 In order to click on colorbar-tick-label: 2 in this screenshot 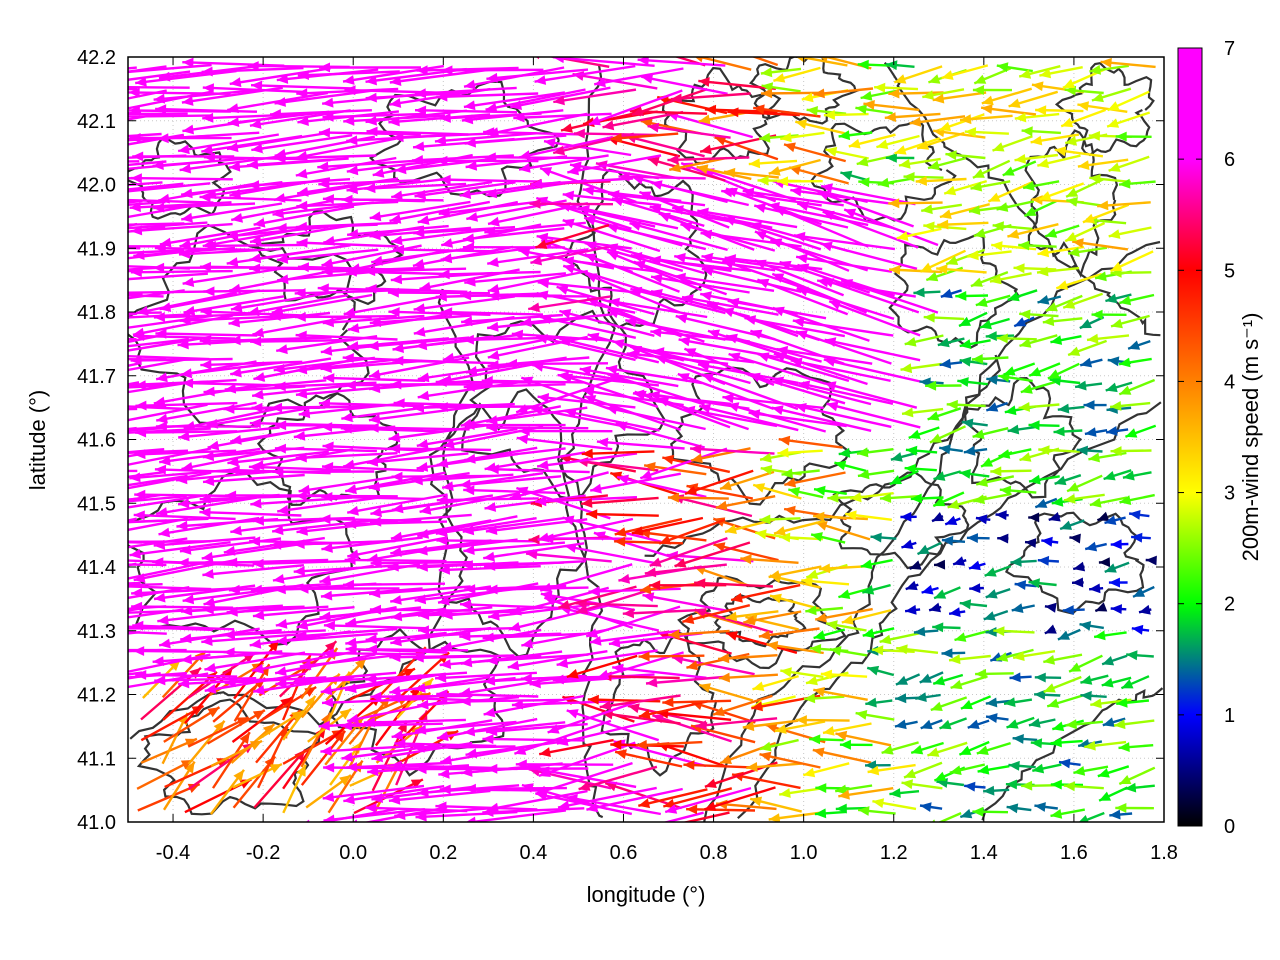, I will do `click(1229, 605)`.